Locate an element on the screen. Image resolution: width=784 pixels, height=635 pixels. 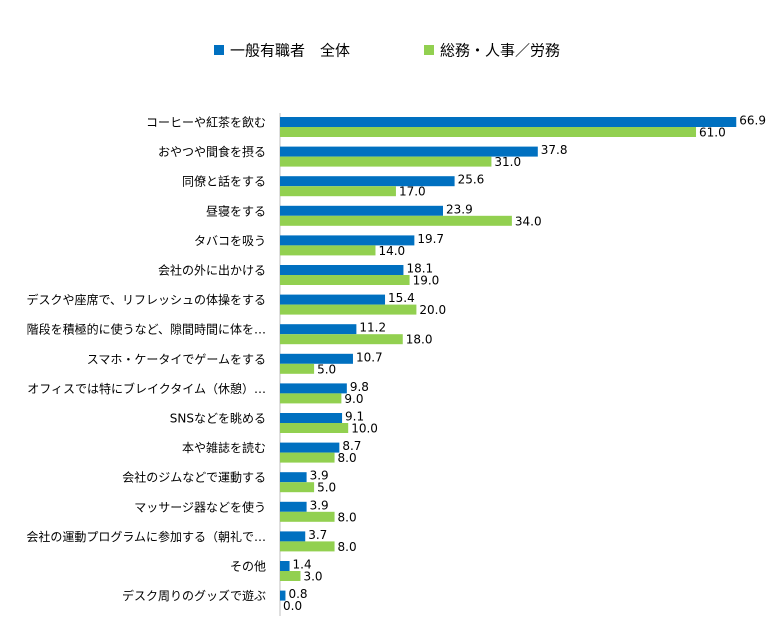
category-label: タバコを吸う is located at coordinates (230, 241).